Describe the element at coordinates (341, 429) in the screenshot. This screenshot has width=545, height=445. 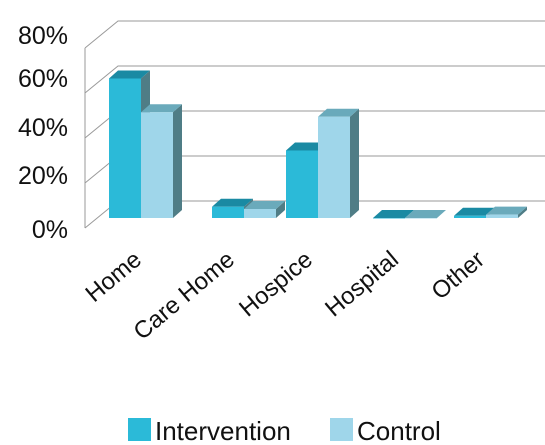
I see `legend-swatch-control` at that location.